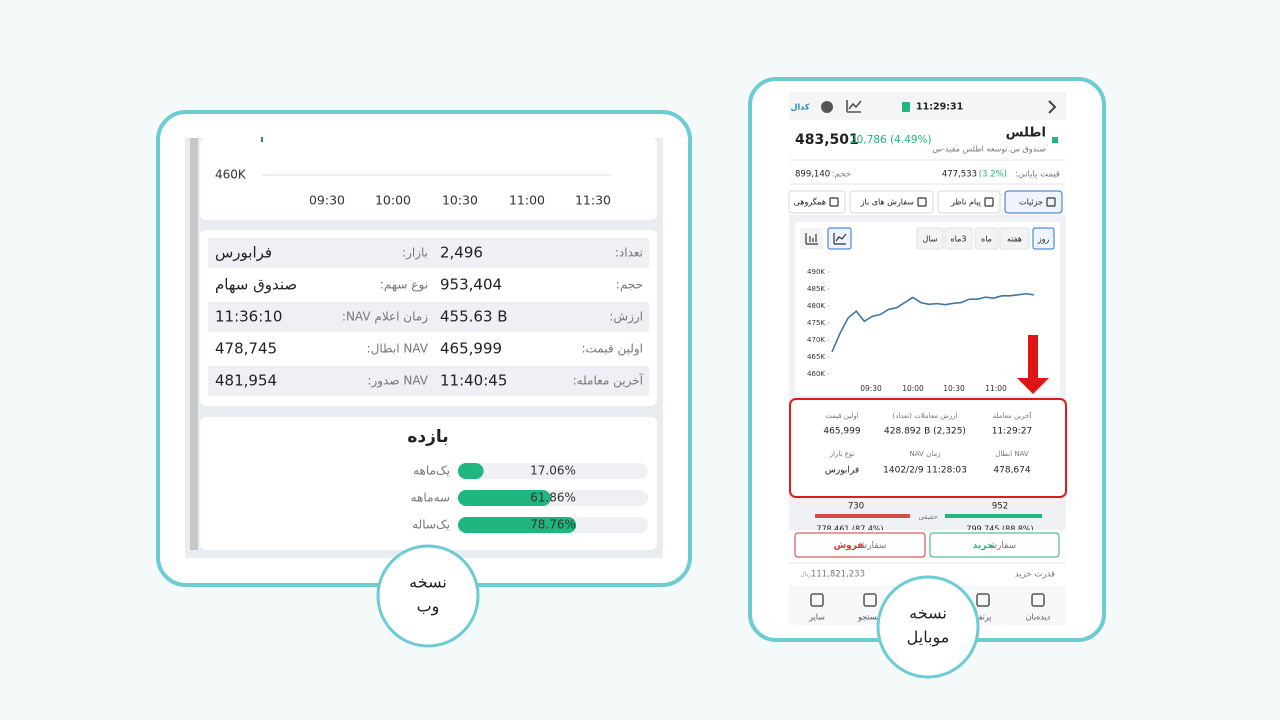 The image size is (1280, 720). What do you see at coordinates (810, 202) in the screenshot?
I see `tab-label: همگروهی` at bounding box center [810, 202].